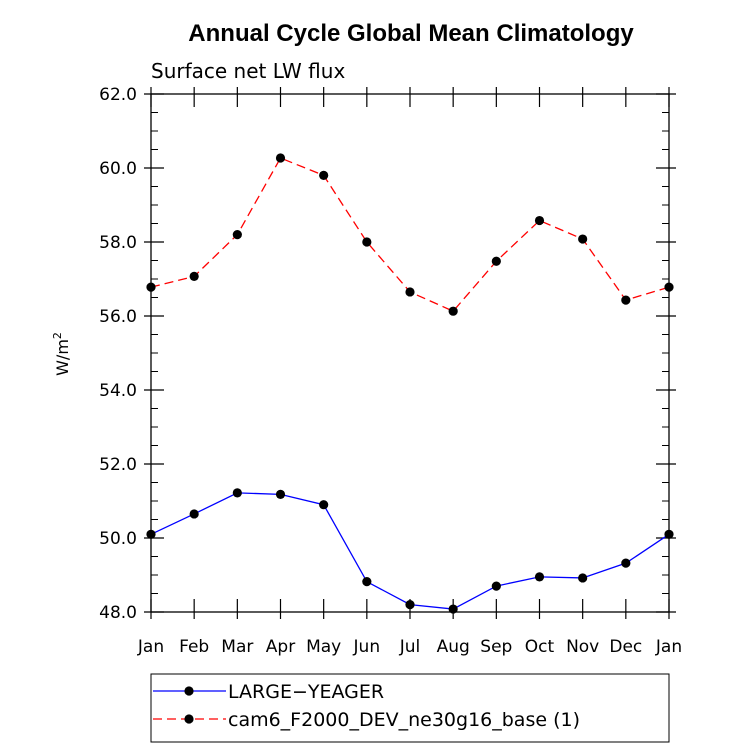 This screenshot has width=733, height=748. Describe the element at coordinates (62, 357) in the screenshot. I see `y-axis-label-unit: W/m` at that location.